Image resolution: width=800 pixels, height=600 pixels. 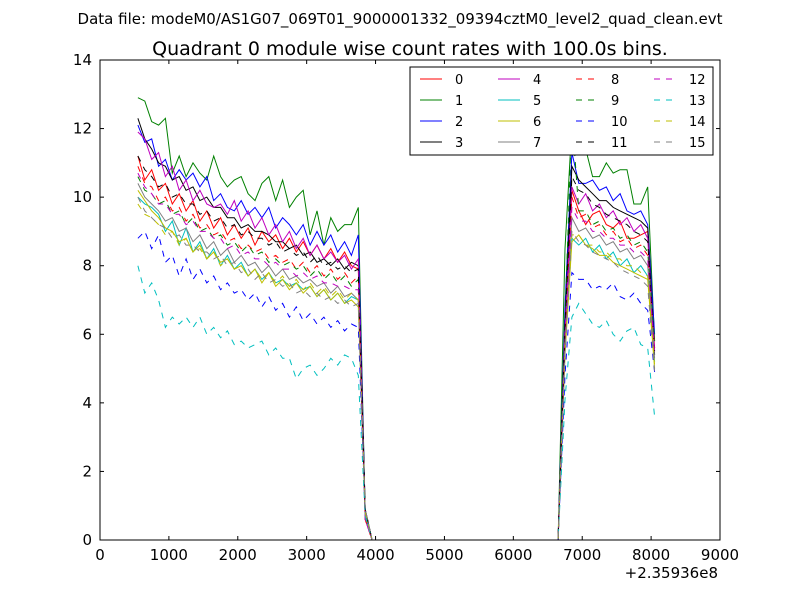 What do you see at coordinates (87, 471) in the screenshot?
I see `y-tick-label: 2` at bounding box center [87, 471].